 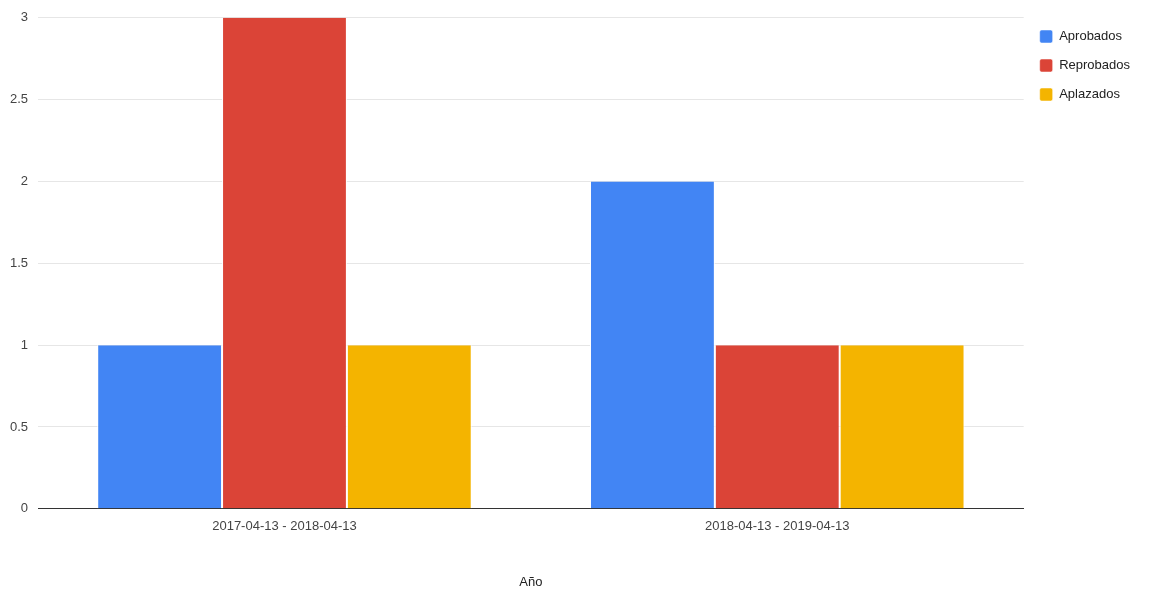 I want to click on x-tick-label: 2017-04-13 - 2018-04-13, so click(x=284, y=526).